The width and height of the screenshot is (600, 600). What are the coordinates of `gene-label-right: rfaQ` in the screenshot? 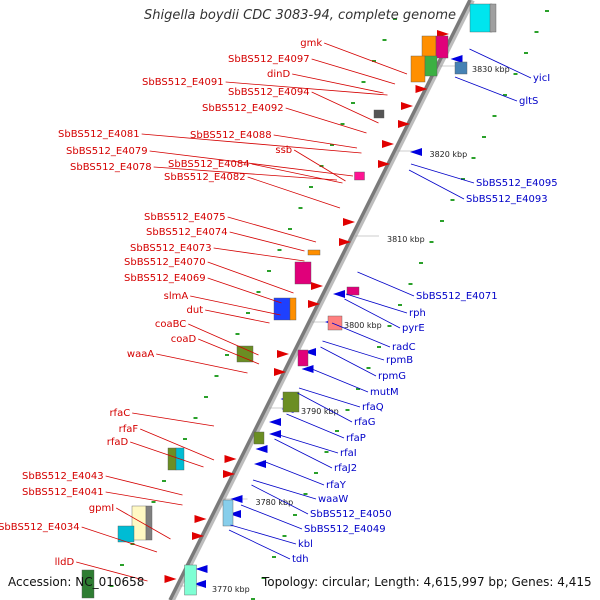 It's located at (373, 407).